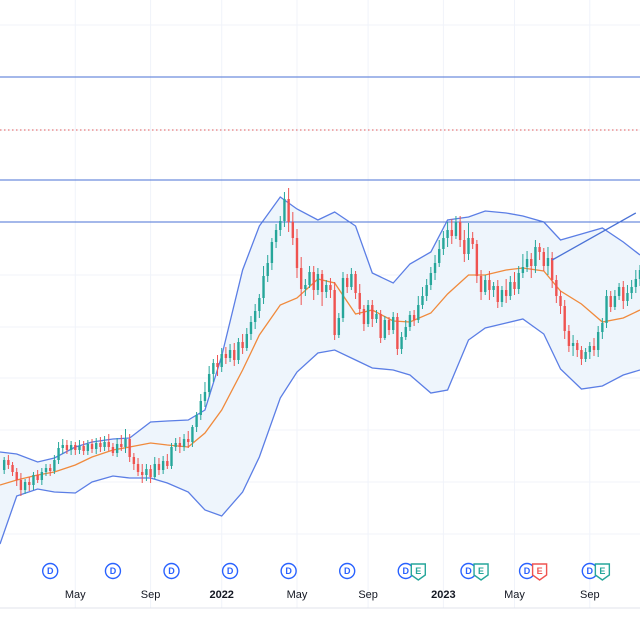  I want to click on dividend-marker-label-2: D, so click(171, 571).